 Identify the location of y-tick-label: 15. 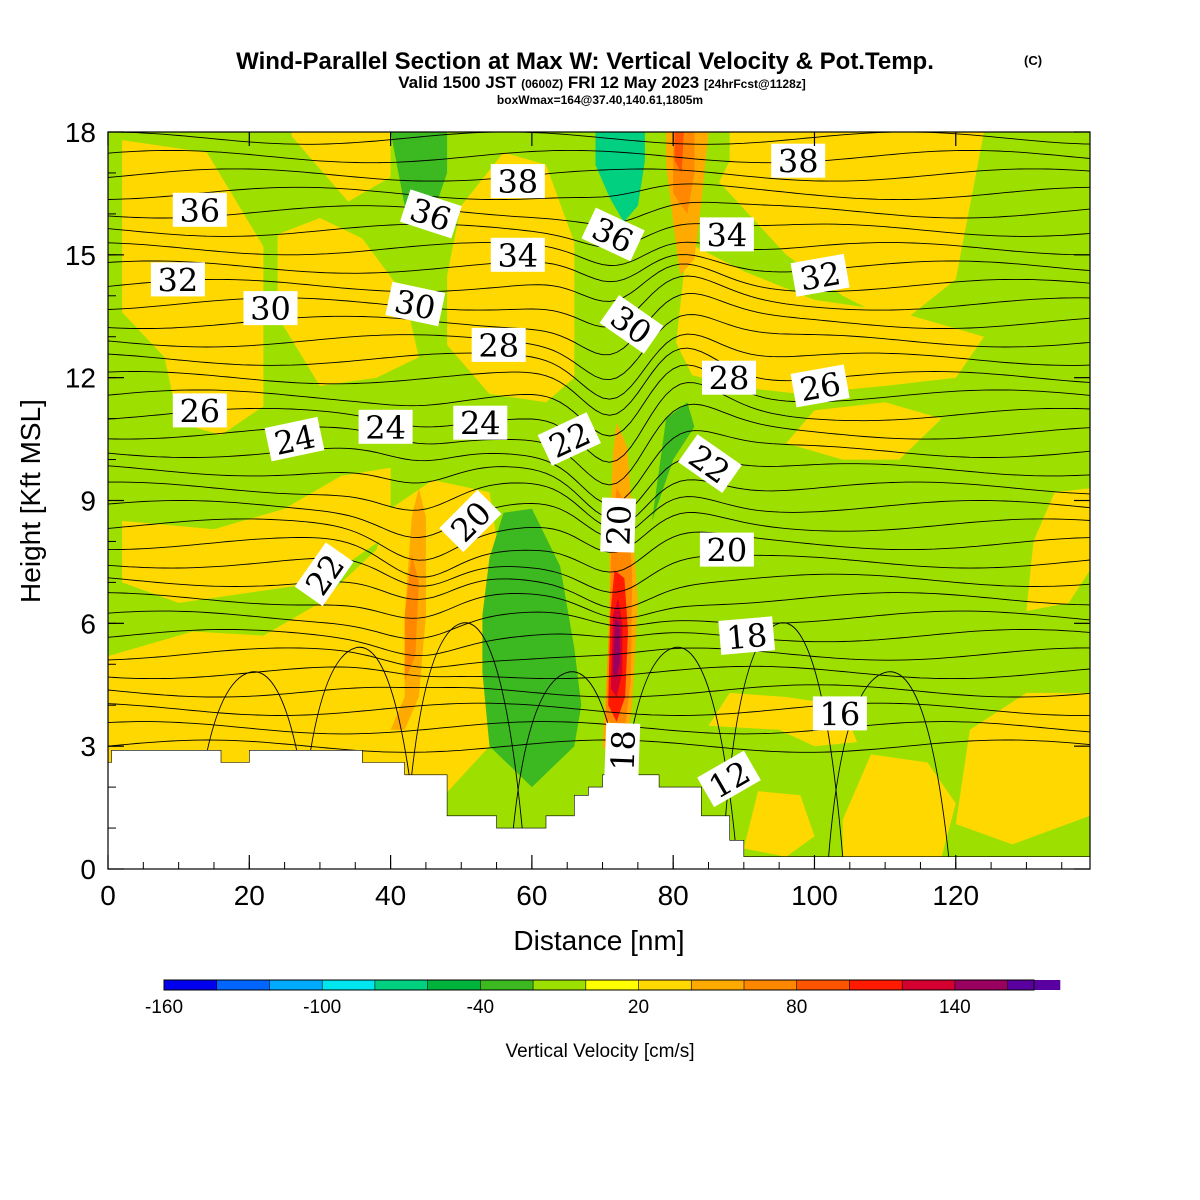
(80, 255).